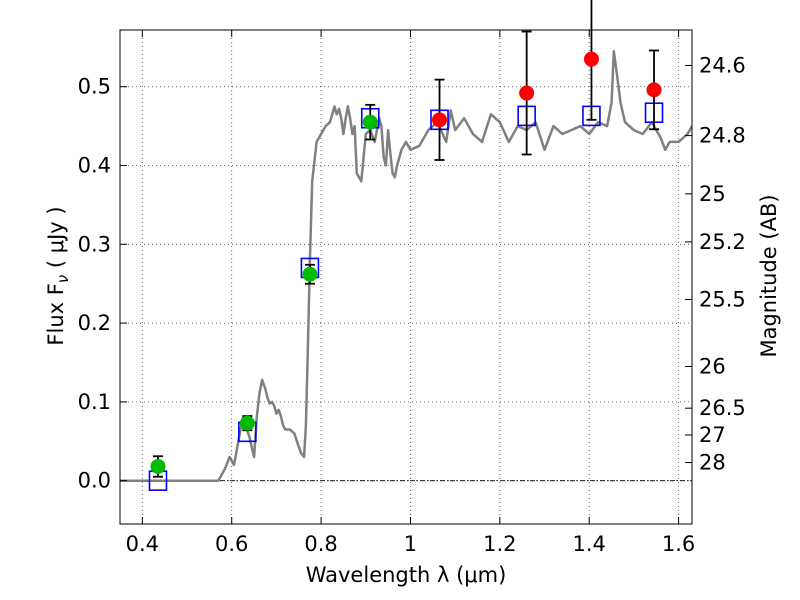 This screenshot has width=800, height=600. Describe the element at coordinates (94, 481) in the screenshot. I see `y-tick-label: 0.0` at that location.